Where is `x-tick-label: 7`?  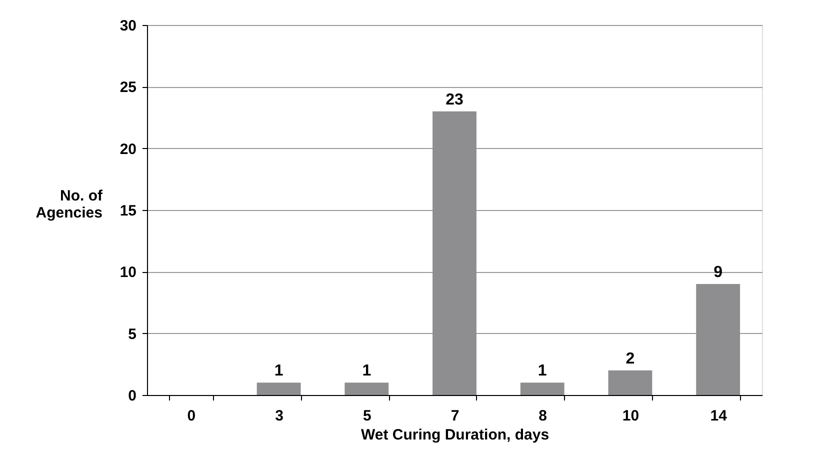 x-tick-label: 7 is located at coordinates (455, 416).